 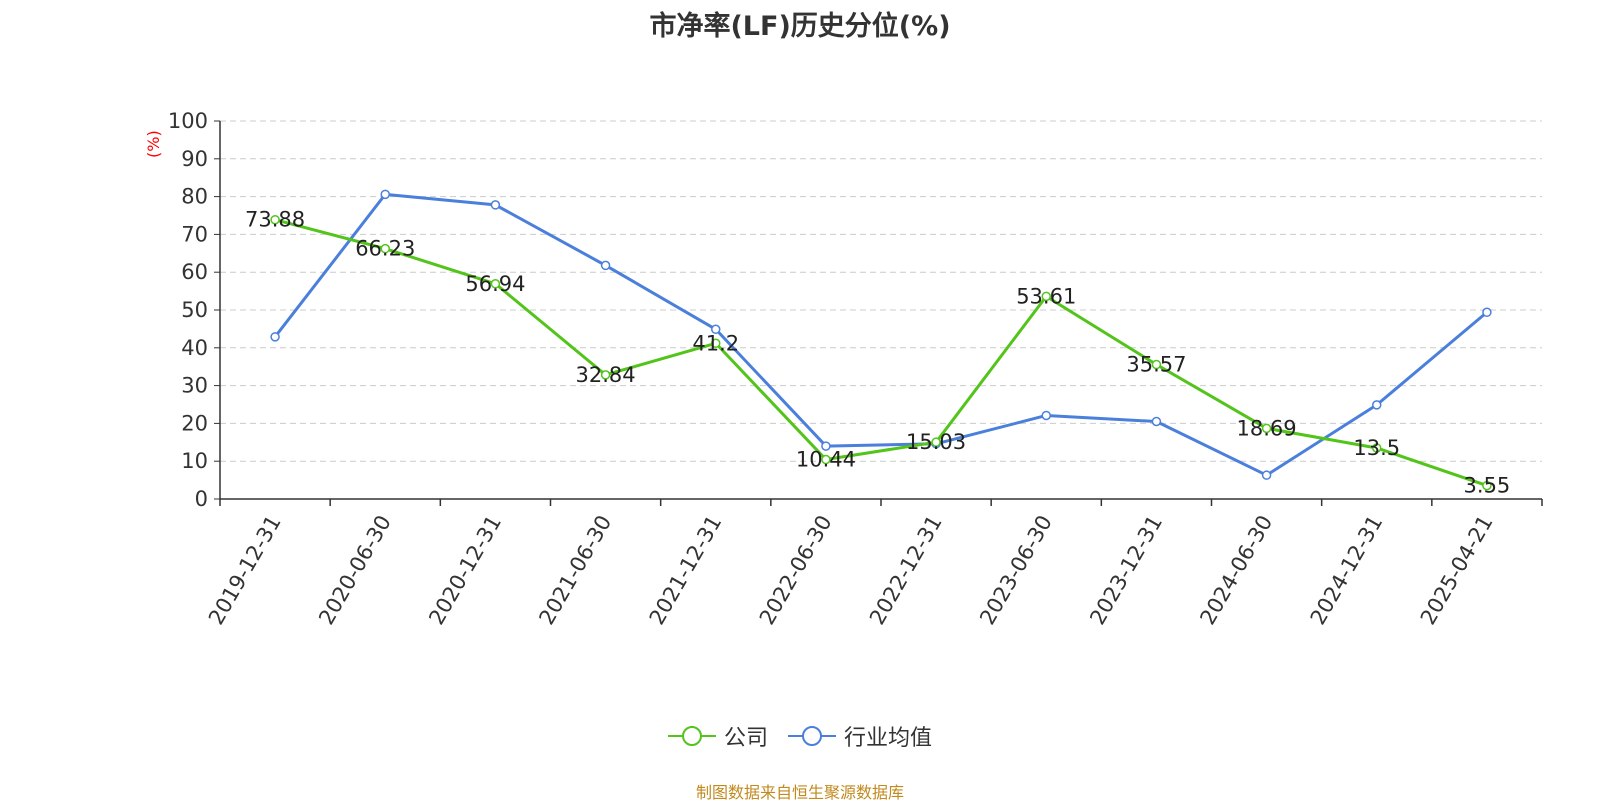 What do you see at coordinates (201, 499) in the screenshot?
I see `y-tick-label: 0` at bounding box center [201, 499].